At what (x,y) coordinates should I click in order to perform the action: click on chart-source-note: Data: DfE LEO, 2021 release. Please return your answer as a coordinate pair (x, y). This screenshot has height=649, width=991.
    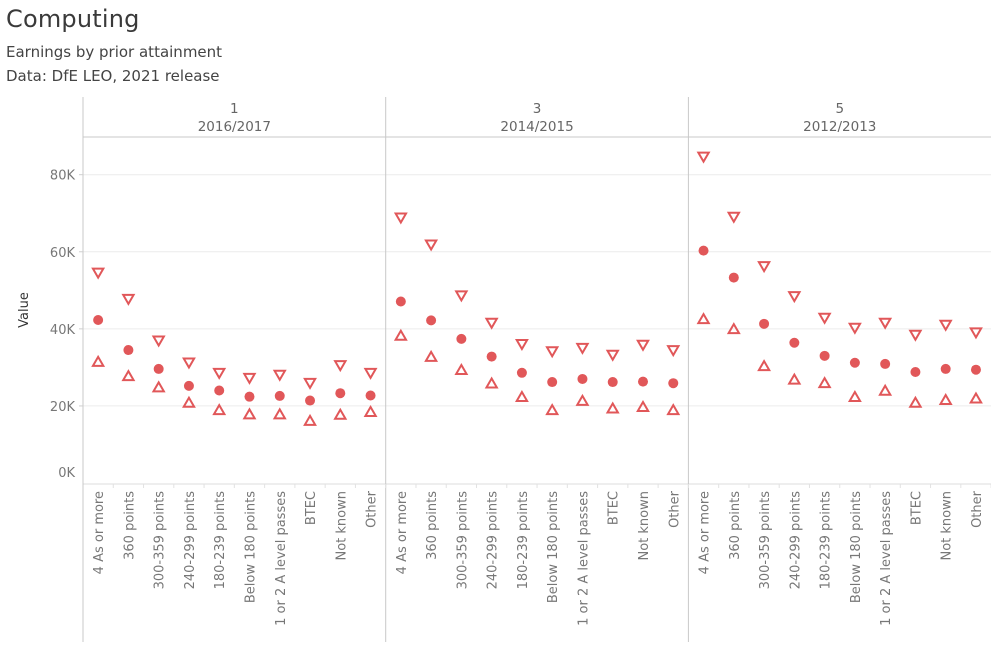
    Looking at the image, I should click on (113, 76).